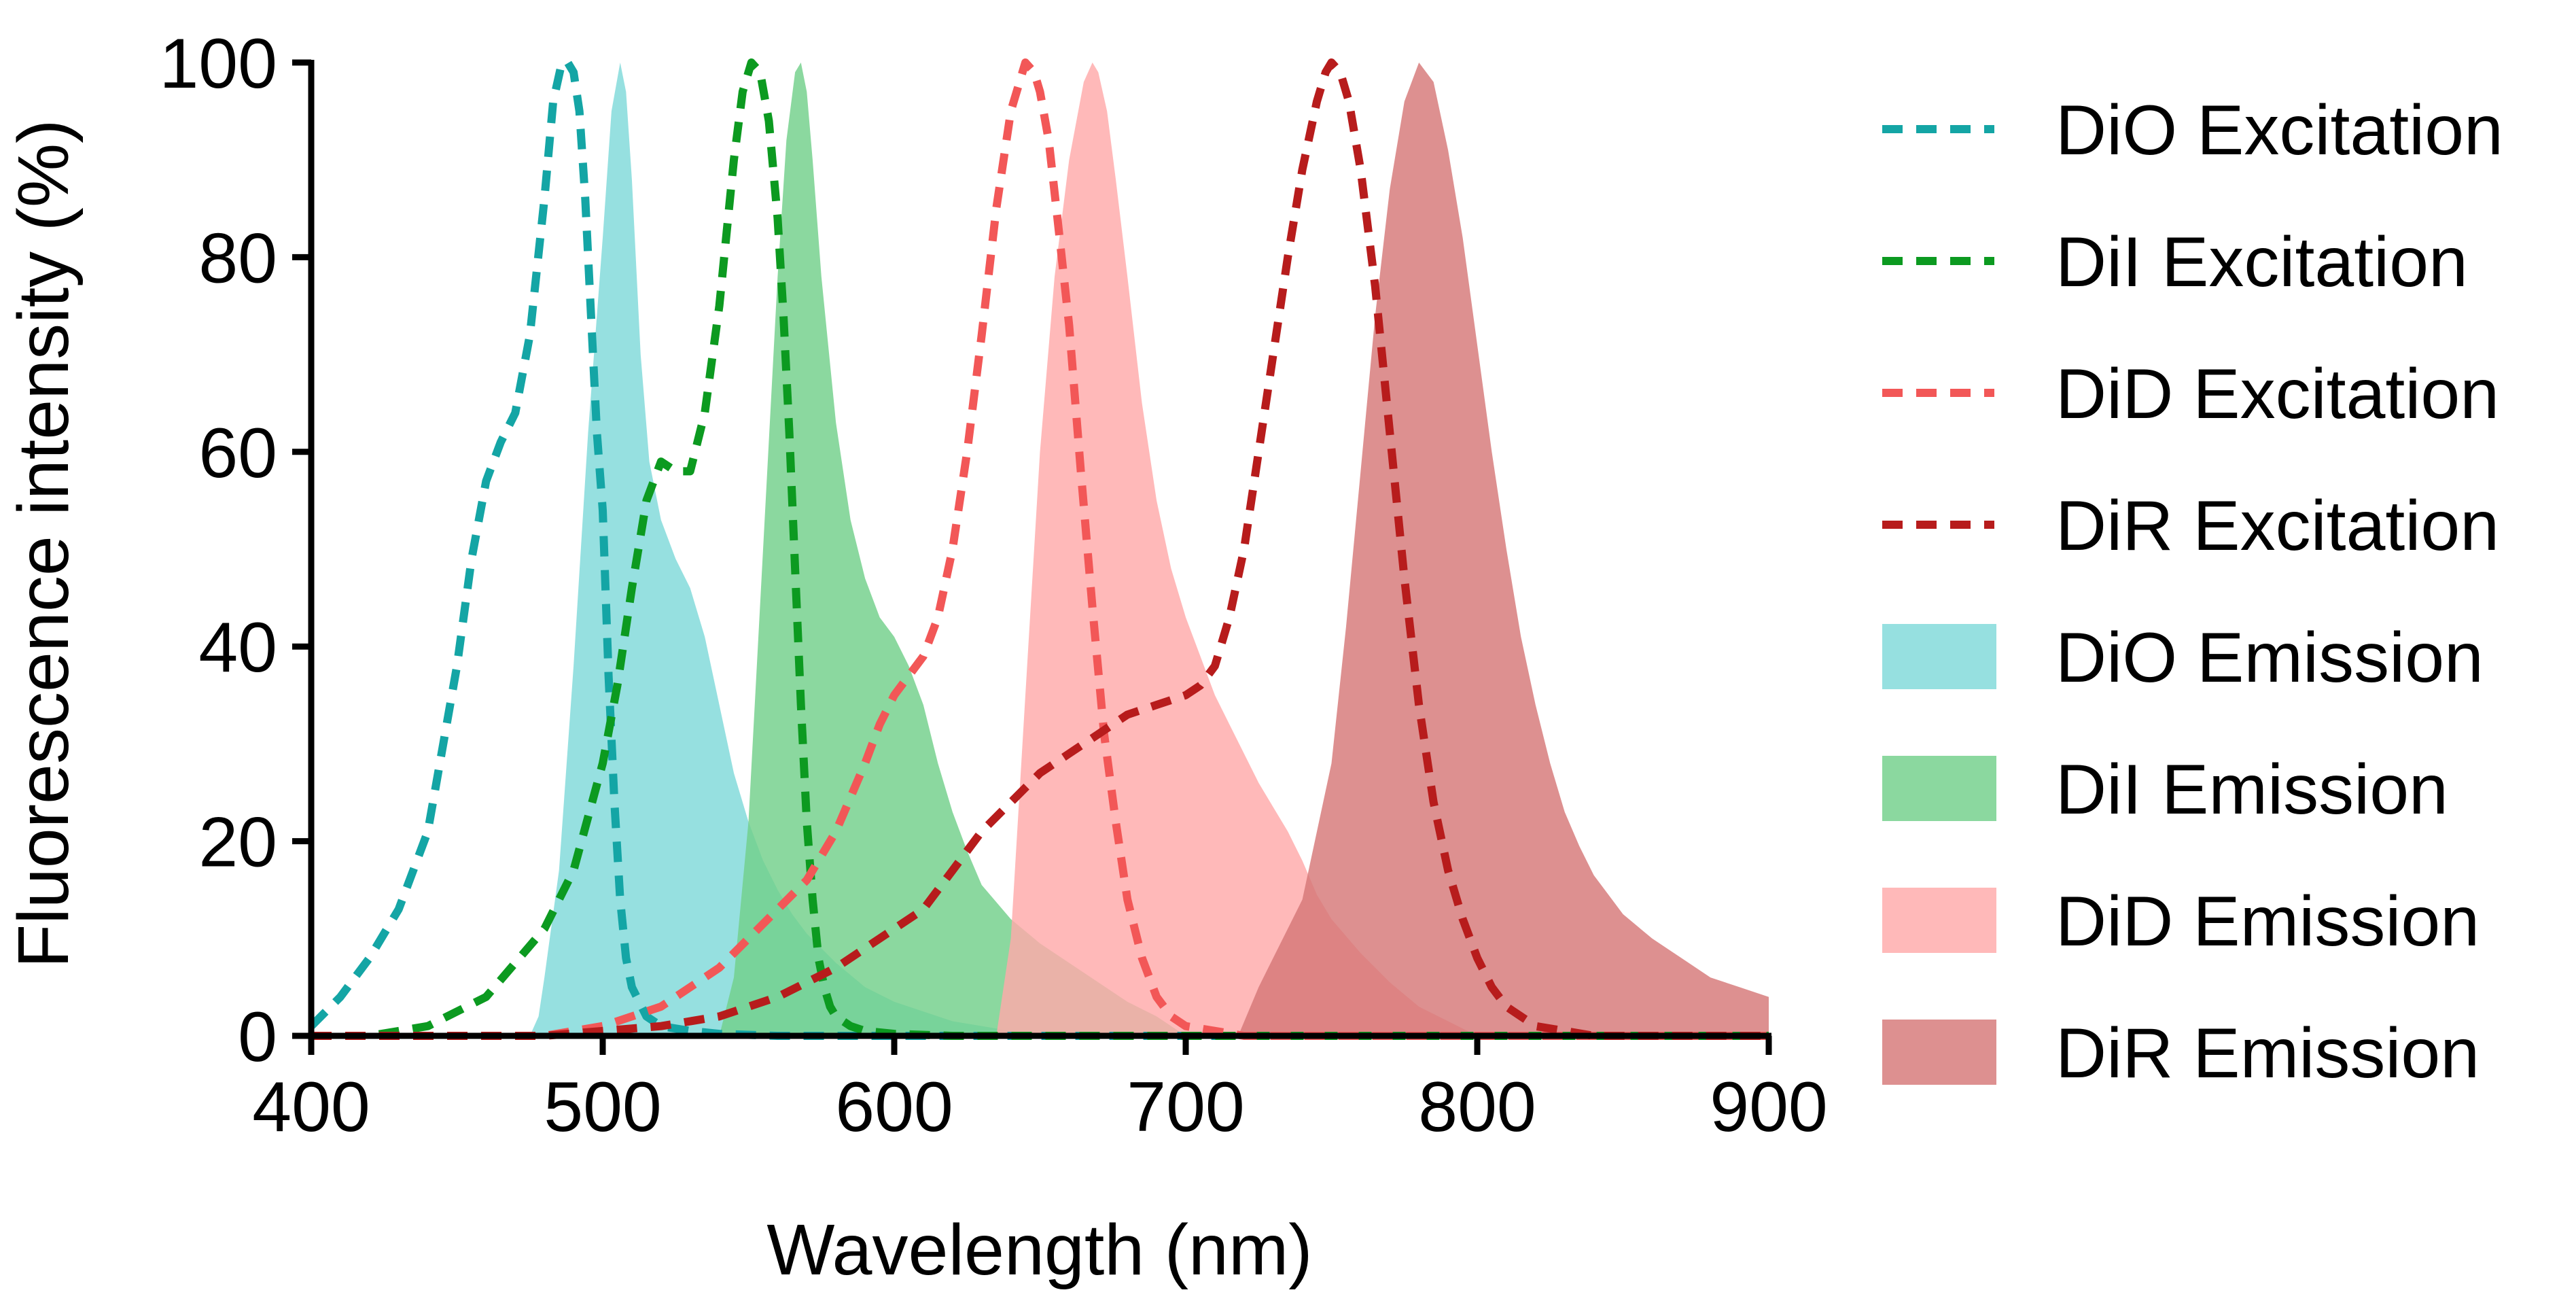 This screenshot has height=1305, width=2576. What do you see at coordinates (1939, 656) in the screenshot?
I see `legend-swatch-dio-emission` at bounding box center [1939, 656].